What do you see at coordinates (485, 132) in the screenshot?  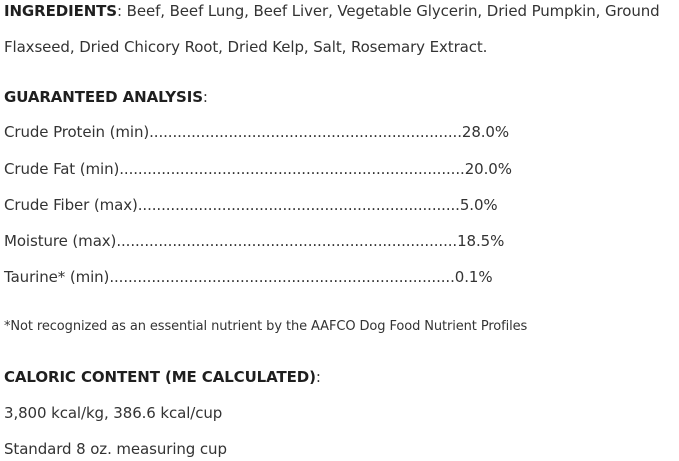 I see `analysis-row-value: 28.0%` at bounding box center [485, 132].